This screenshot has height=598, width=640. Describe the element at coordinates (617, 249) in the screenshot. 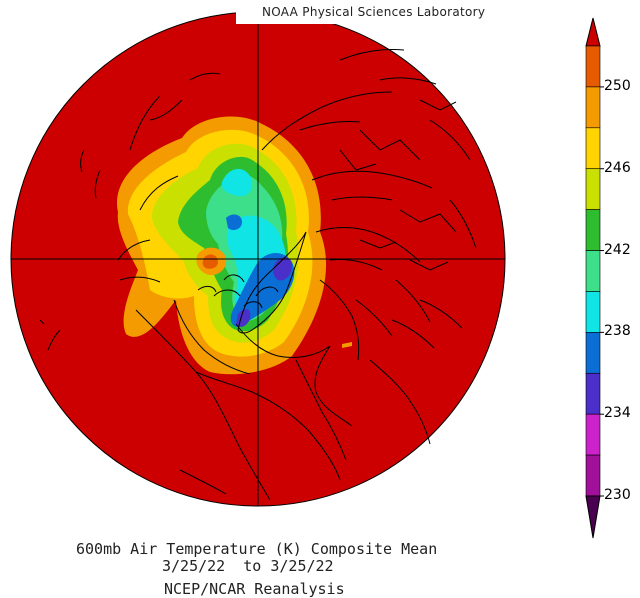

I see `colorbar-tick-label: 242` at that location.